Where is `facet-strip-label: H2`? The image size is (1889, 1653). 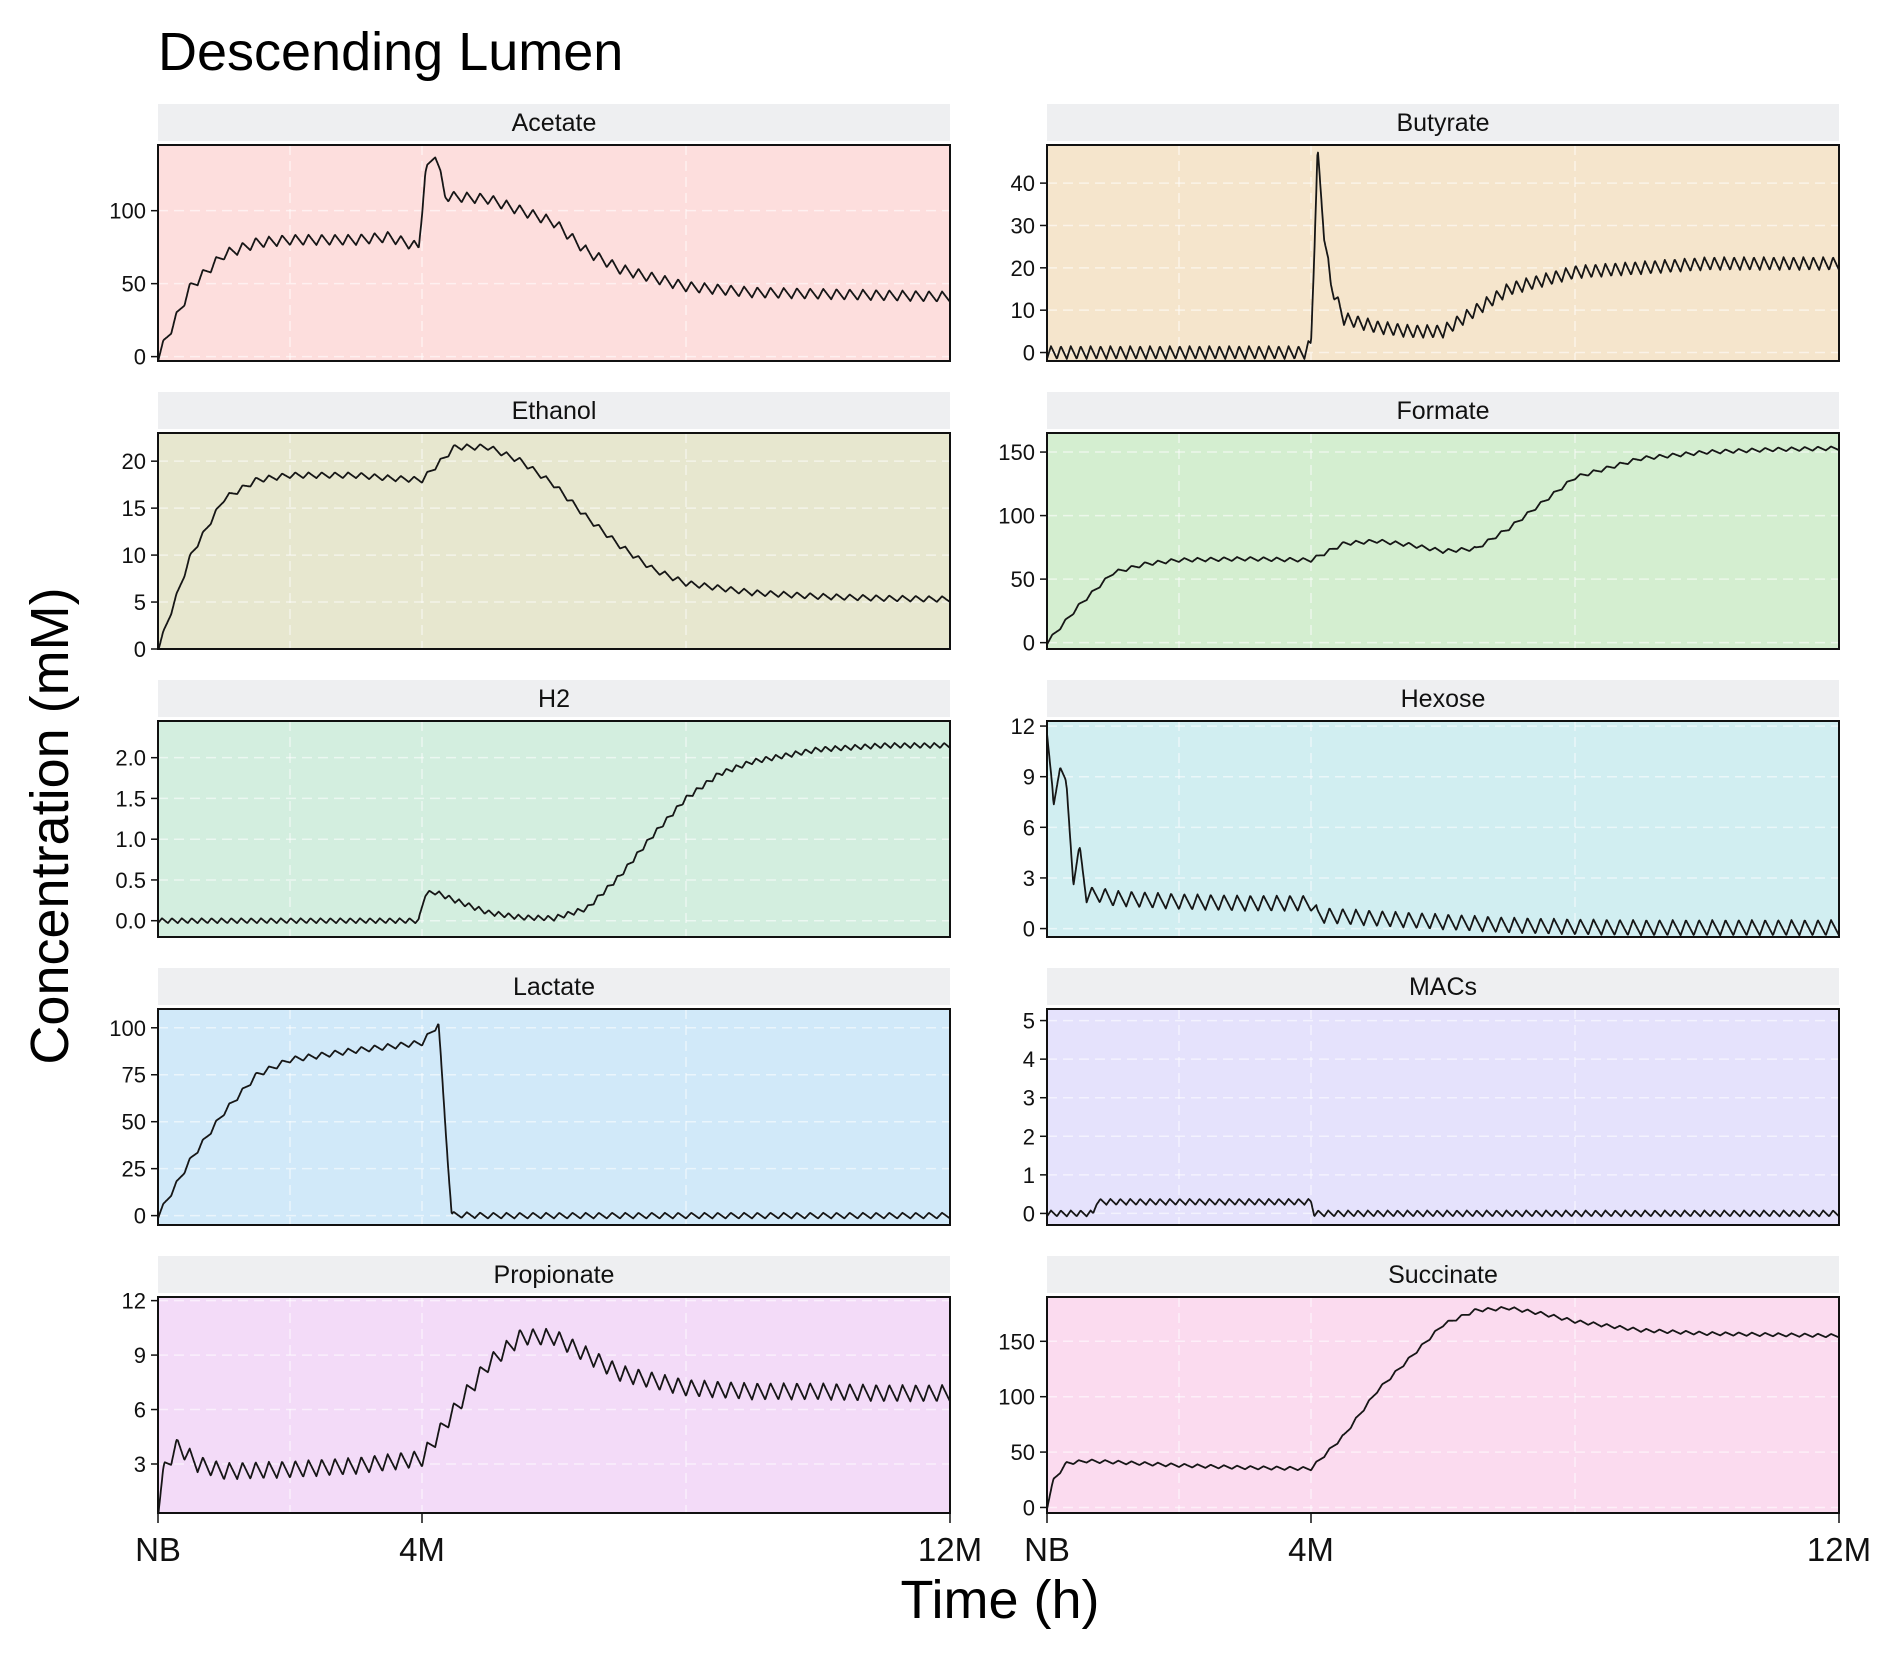
facet-strip-label: H2 is located at coordinates (554, 699).